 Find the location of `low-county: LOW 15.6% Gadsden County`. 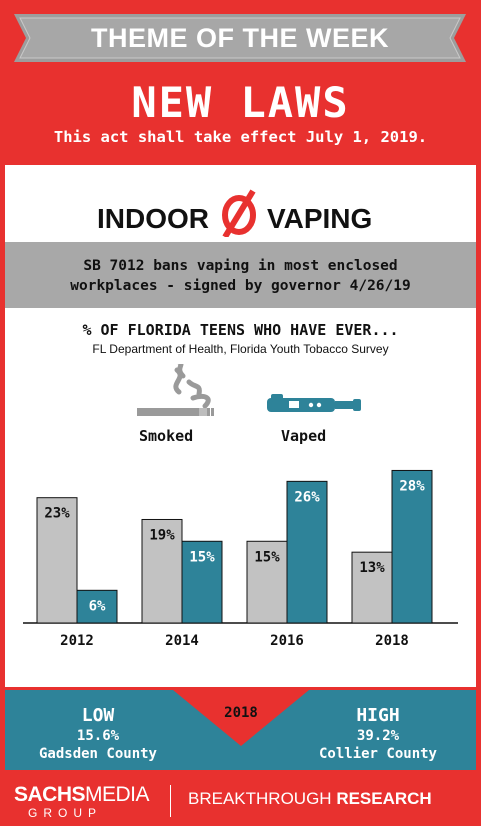

low-county: LOW 15.6% Gadsden County is located at coordinates (98, 734).